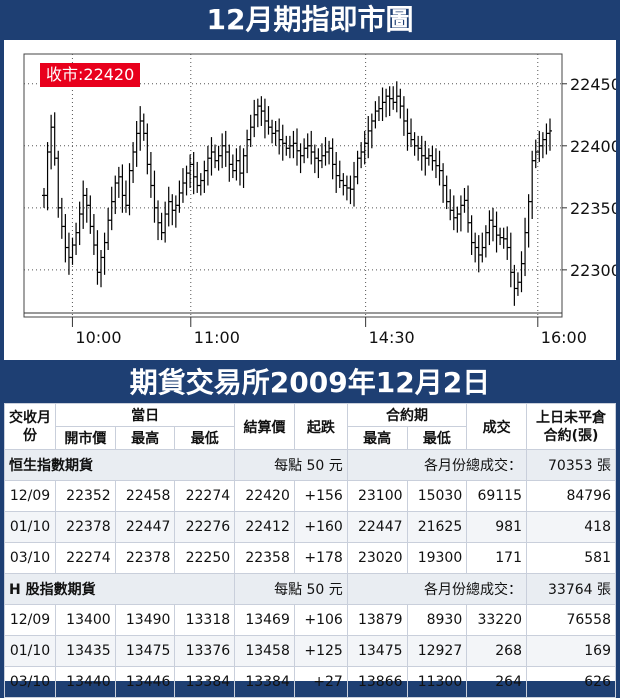 The height and width of the screenshot is (698, 620). Describe the element at coordinates (85, 496) in the screenshot. I see `table-cell: 22352` at that location.